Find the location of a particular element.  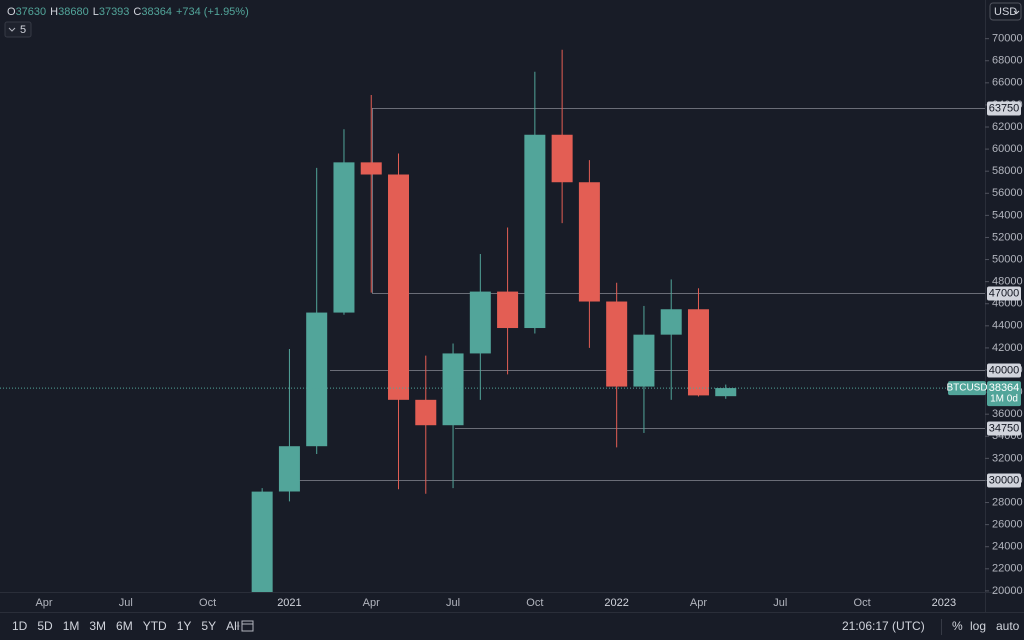

price-box is located at coordinates (1004, 394).